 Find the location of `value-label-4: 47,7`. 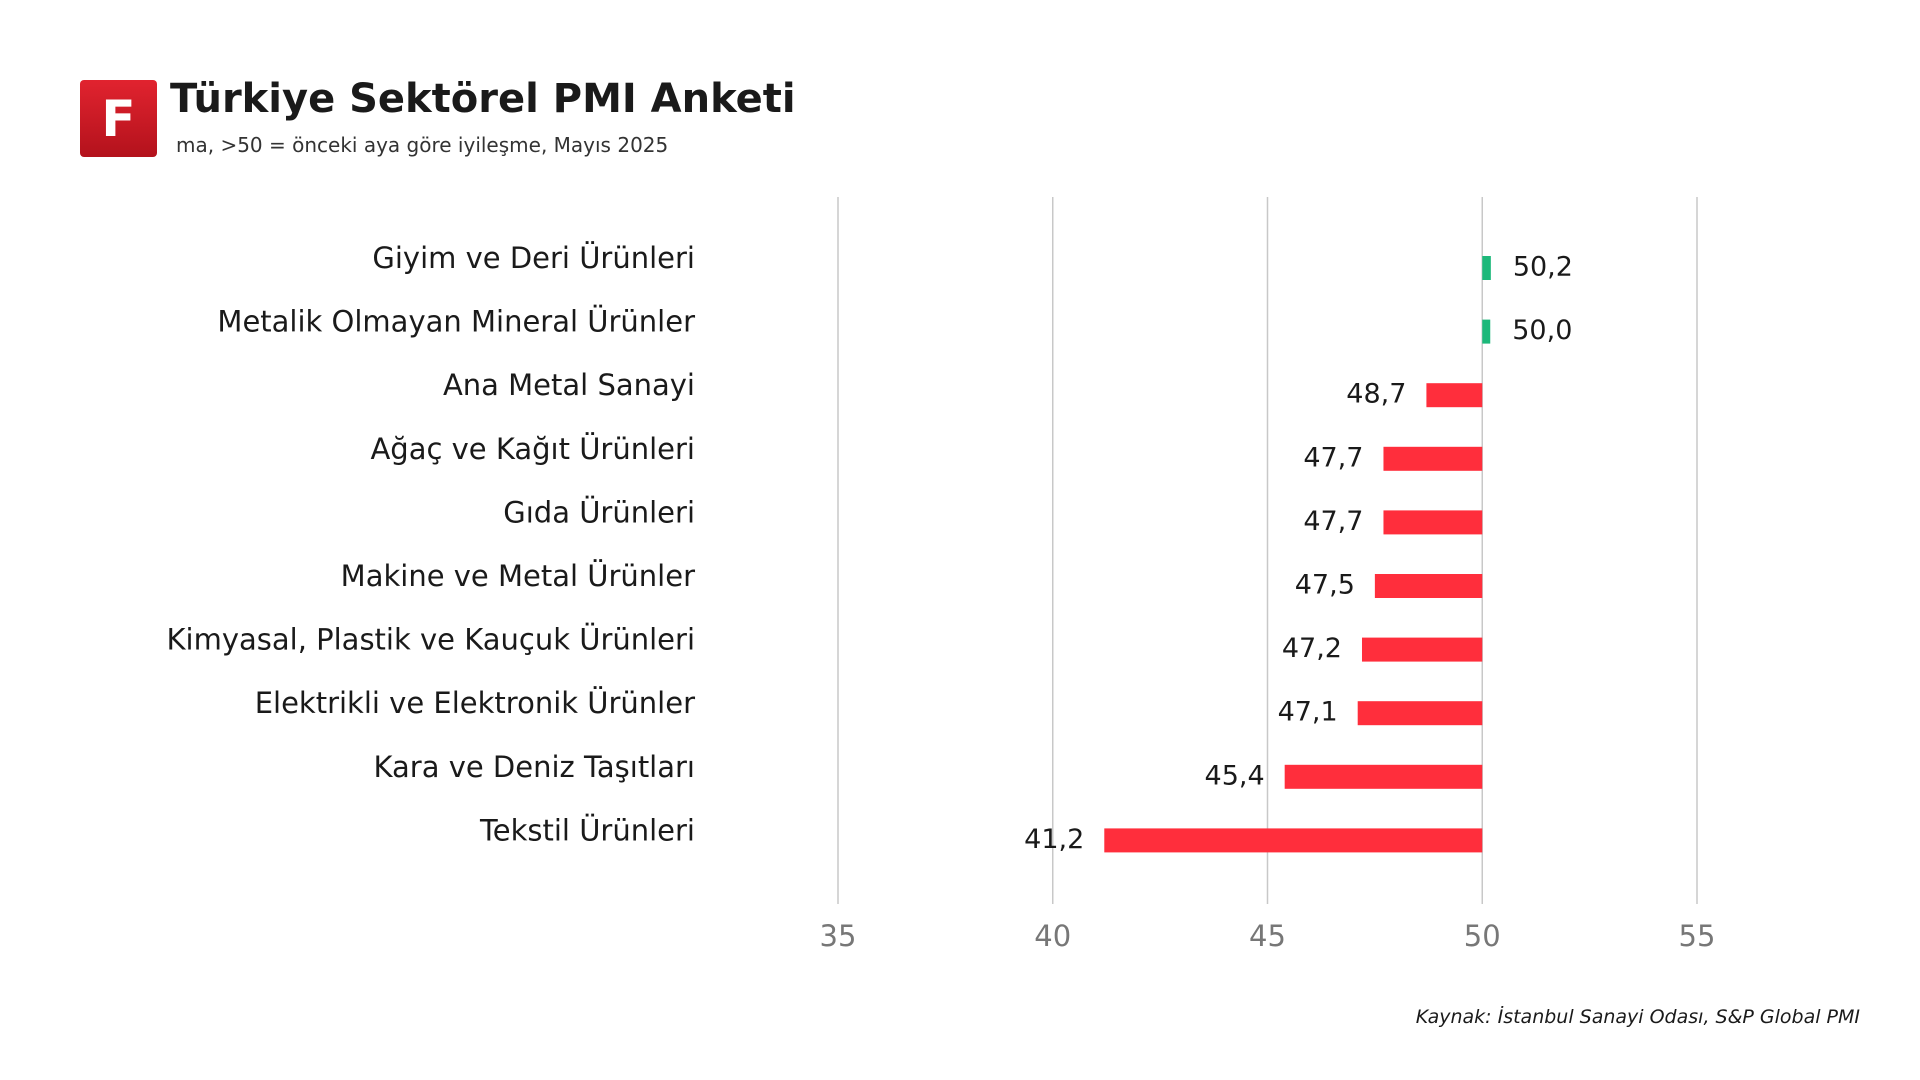

value-label-4: 47,7 is located at coordinates (1333, 457).